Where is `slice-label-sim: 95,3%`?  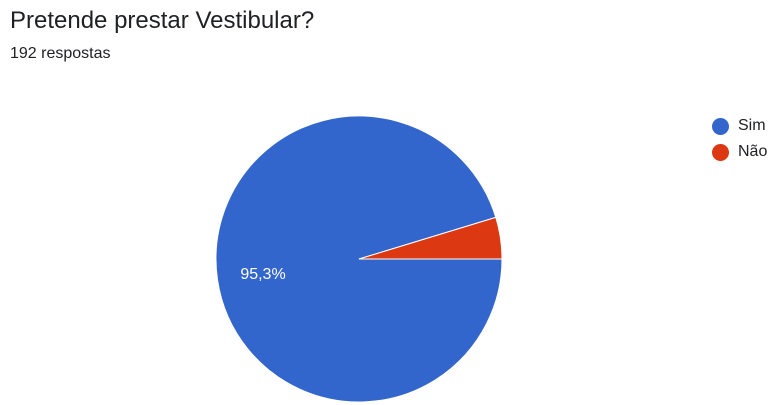 slice-label-sim: 95,3% is located at coordinates (262, 274).